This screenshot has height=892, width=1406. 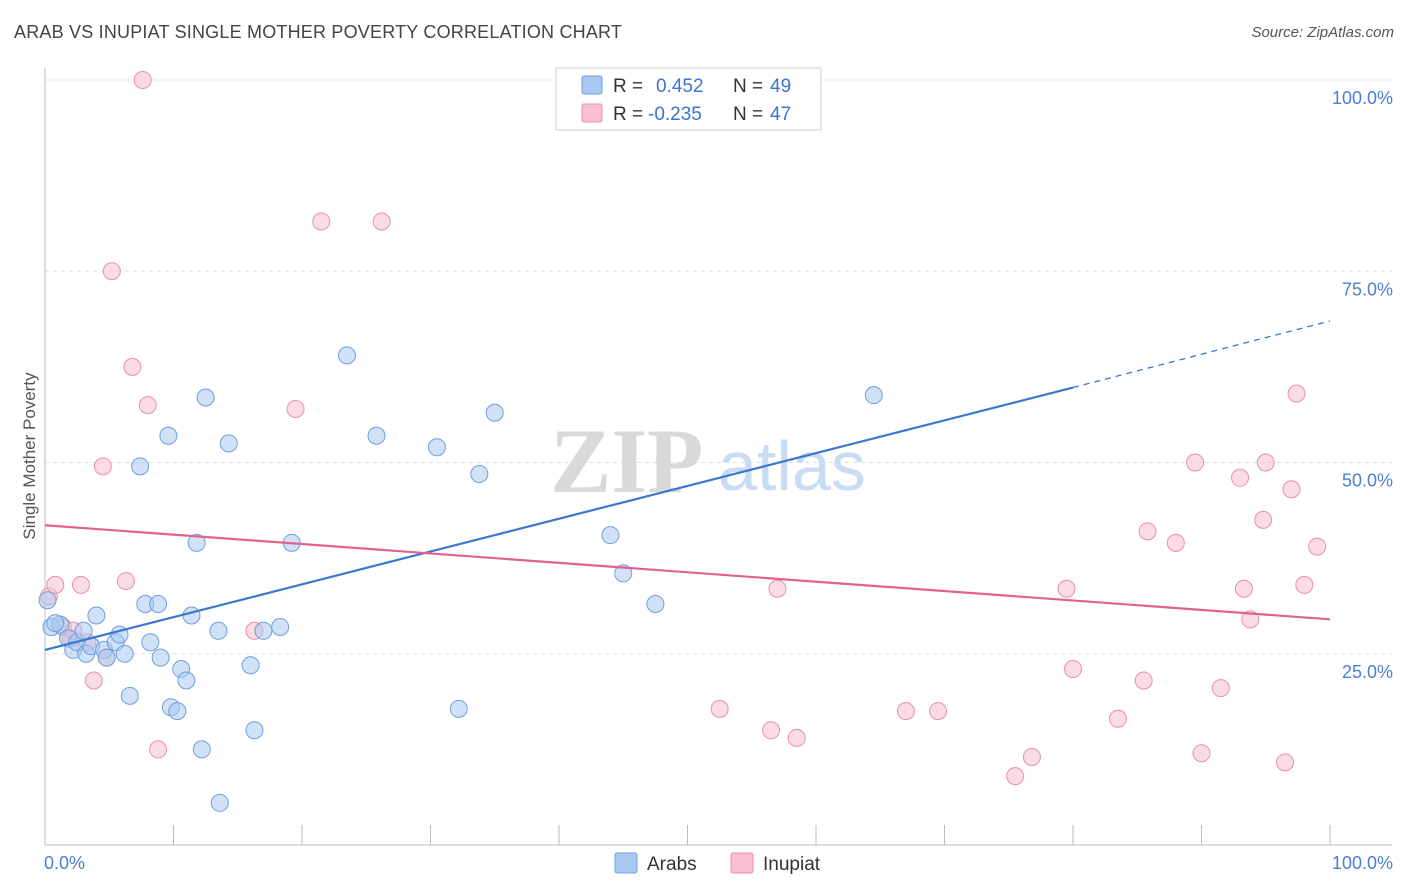 I want to click on legend-r-value-inupiat: -0.235, so click(x=675, y=114).